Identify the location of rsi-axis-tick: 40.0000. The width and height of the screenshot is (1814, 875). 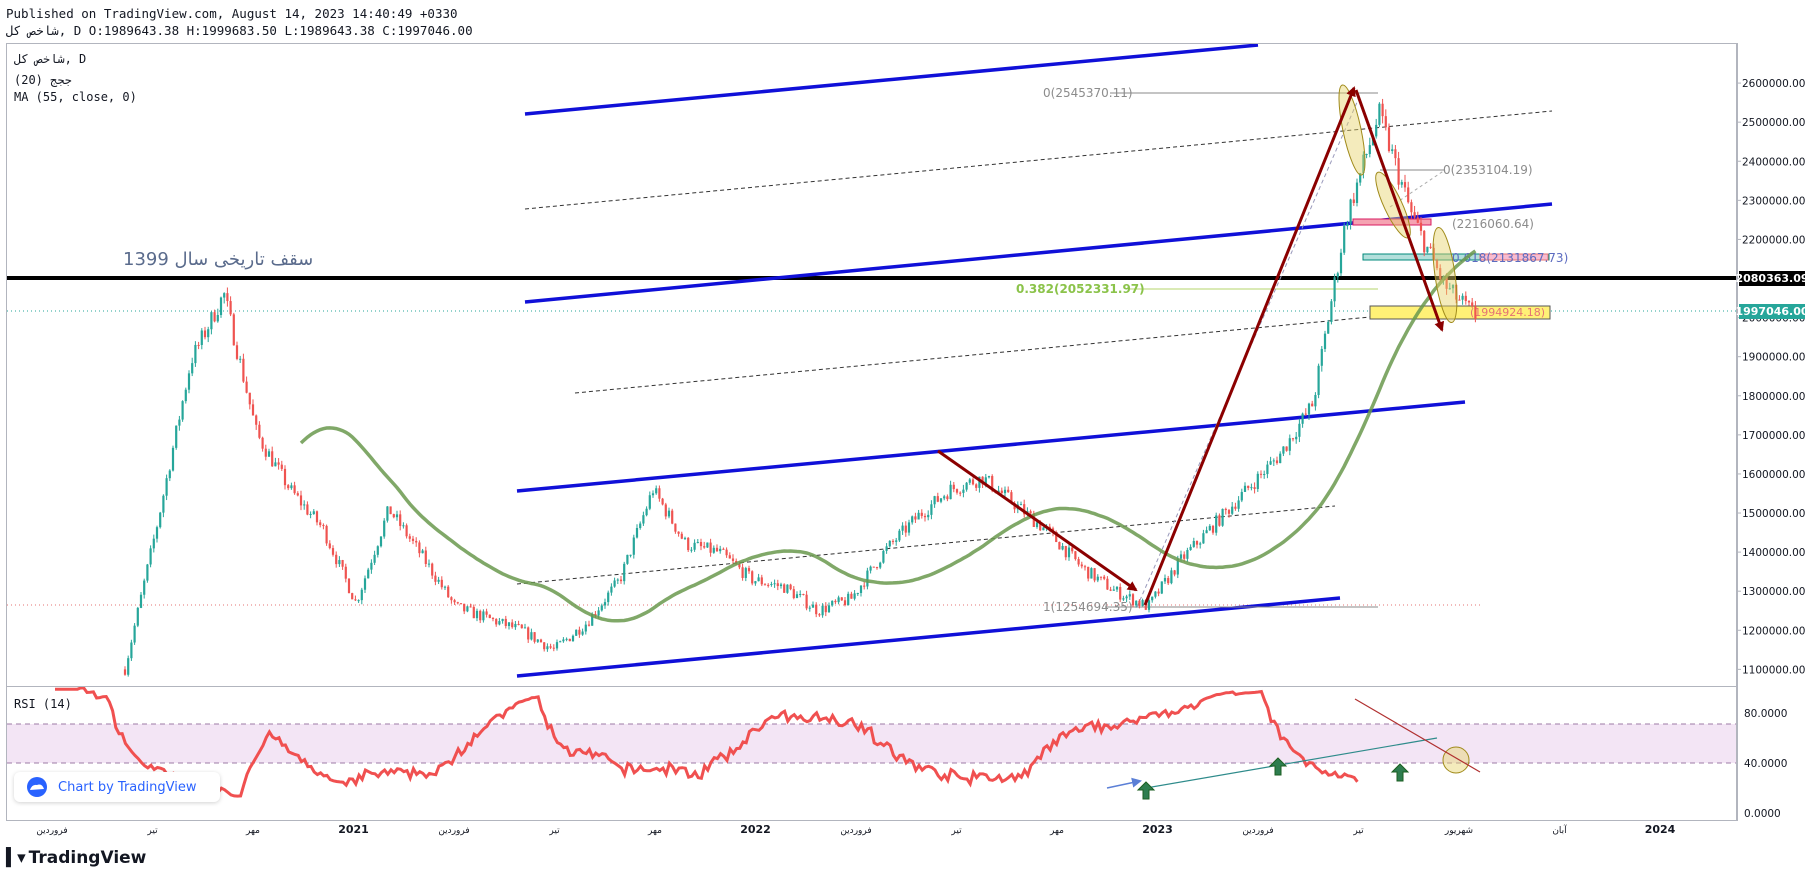
(1765, 764).